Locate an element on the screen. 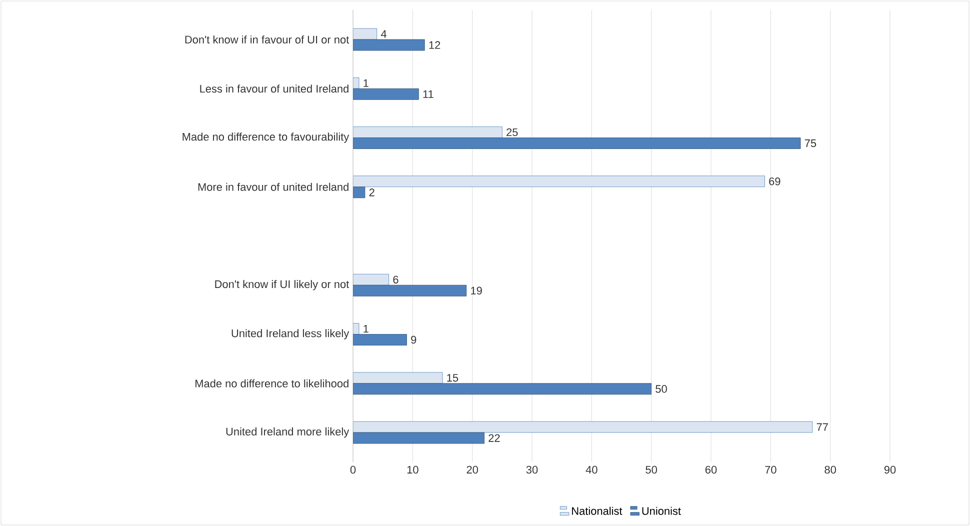 This screenshot has width=970, height=526. data-label: 50 is located at coordinates (661, 389).